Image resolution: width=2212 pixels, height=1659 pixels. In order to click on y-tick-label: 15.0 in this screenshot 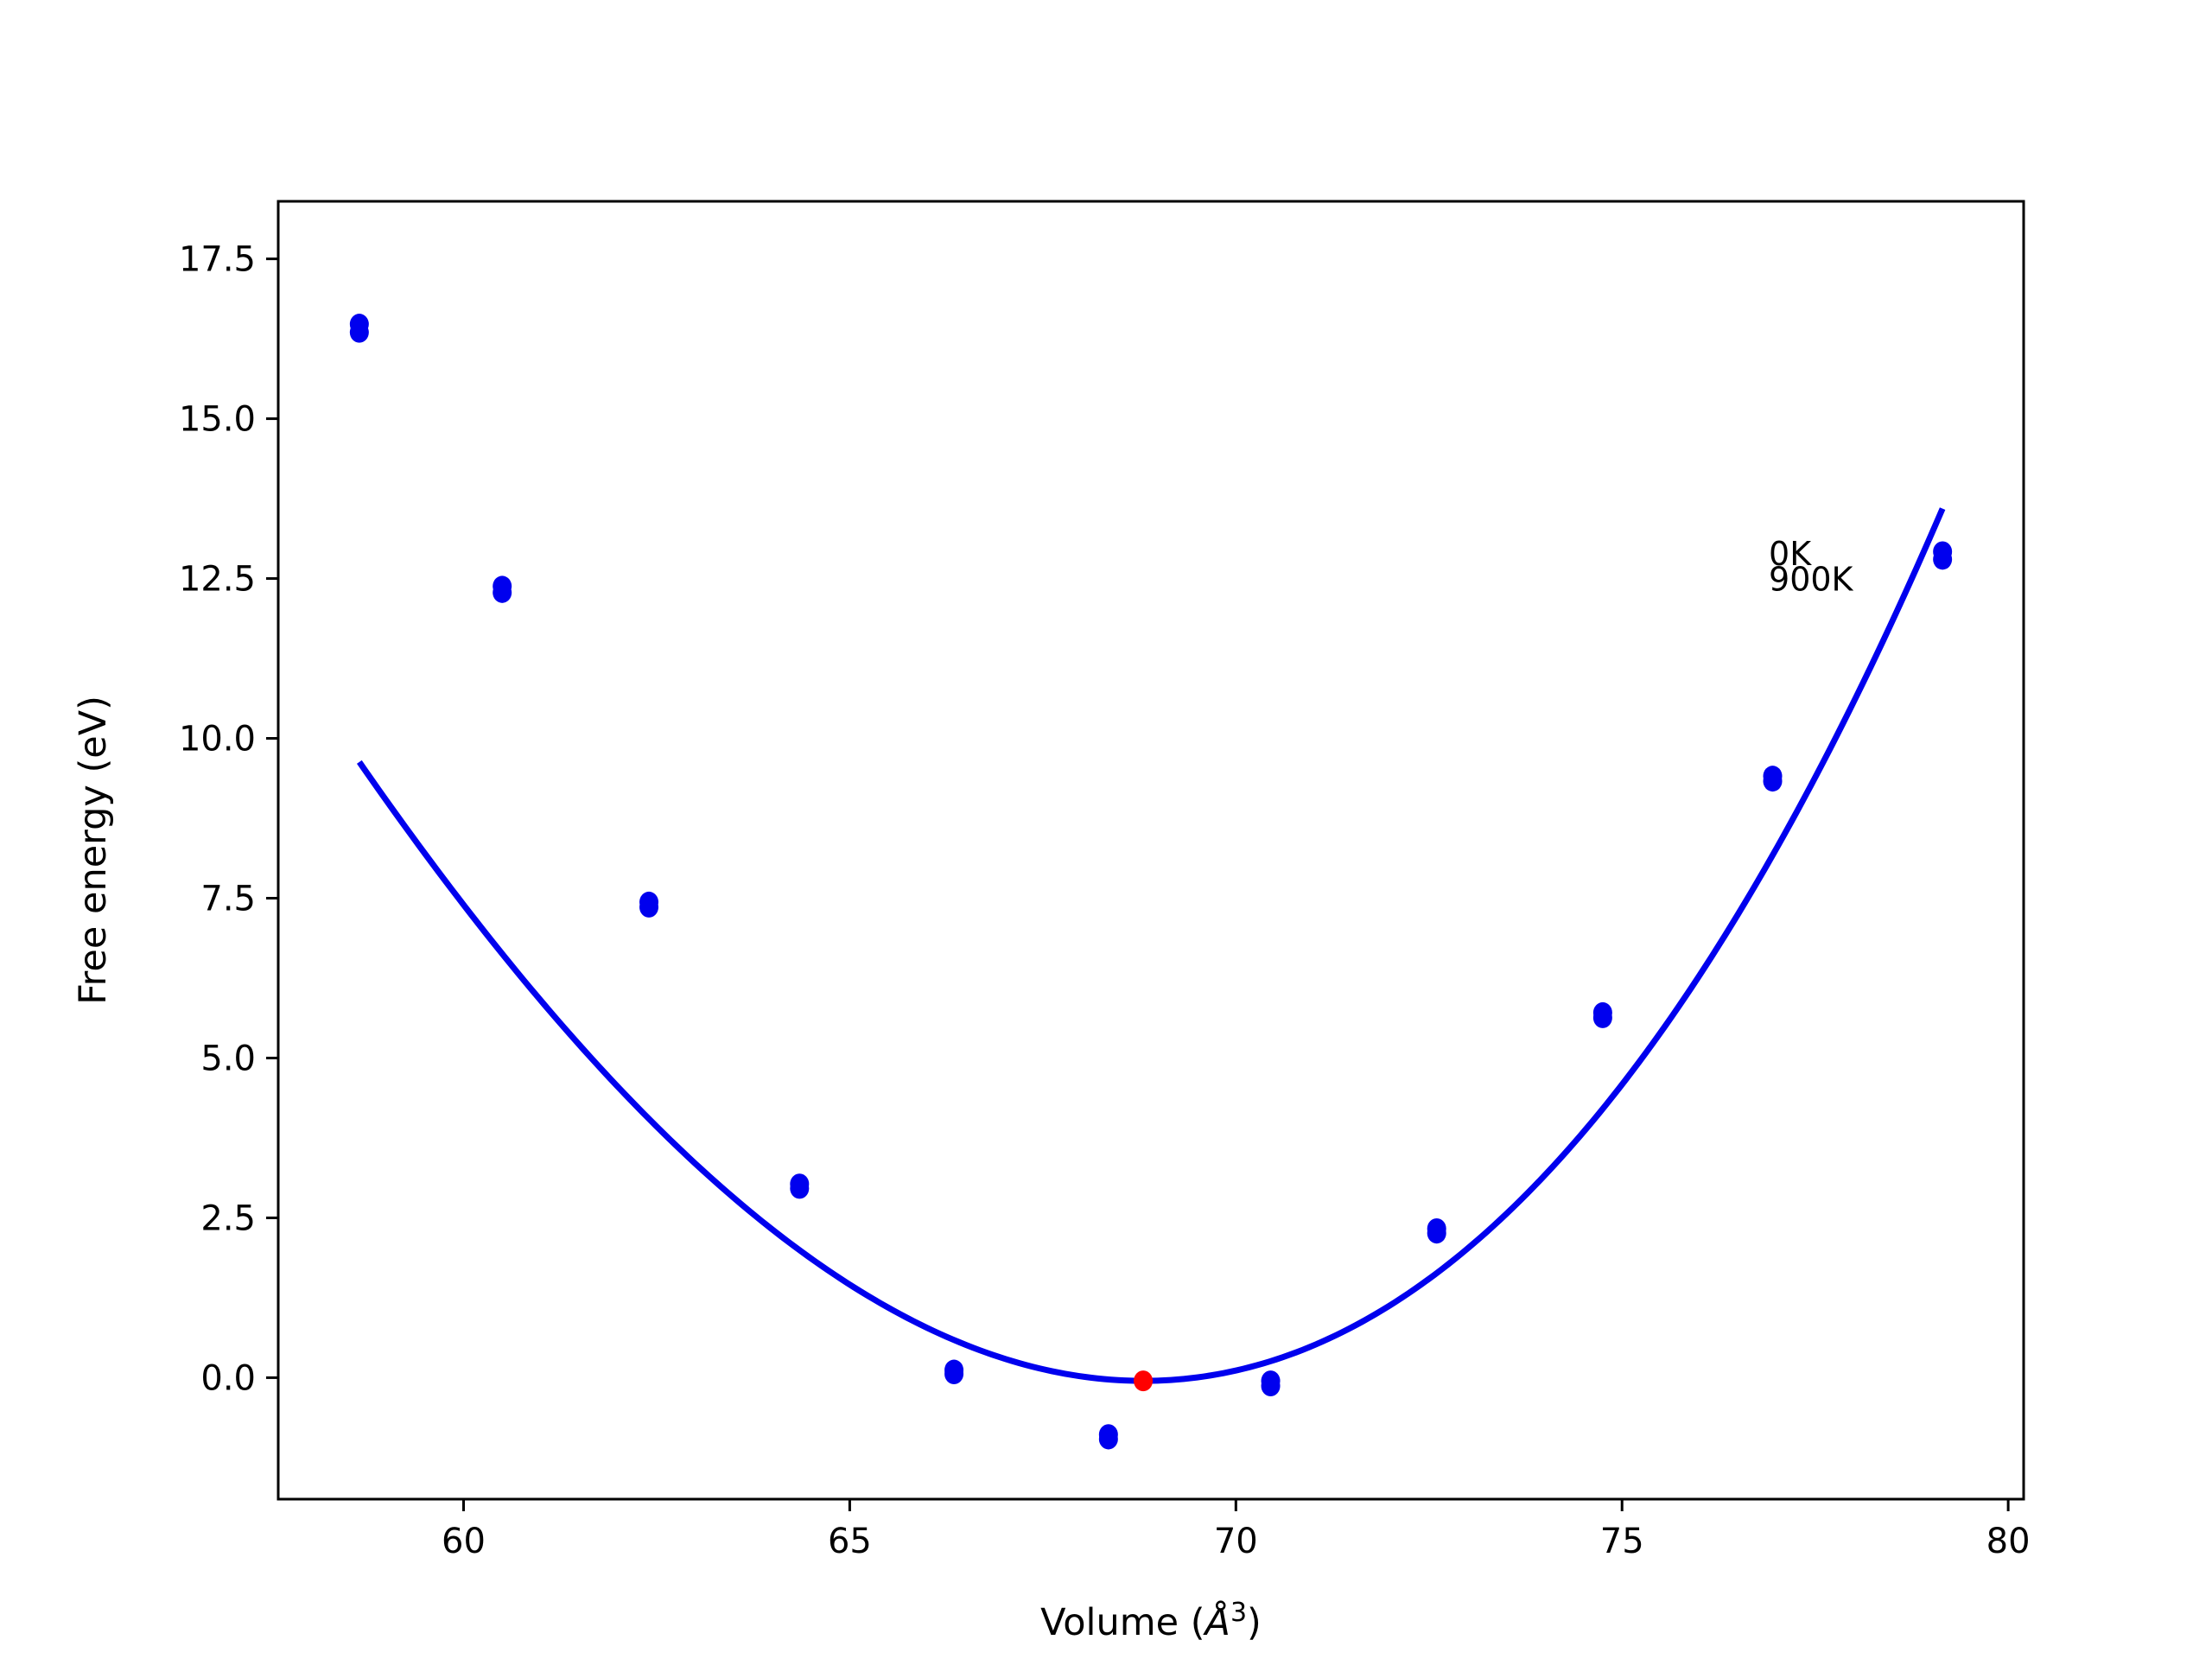, I will do `click(217, 420)`.